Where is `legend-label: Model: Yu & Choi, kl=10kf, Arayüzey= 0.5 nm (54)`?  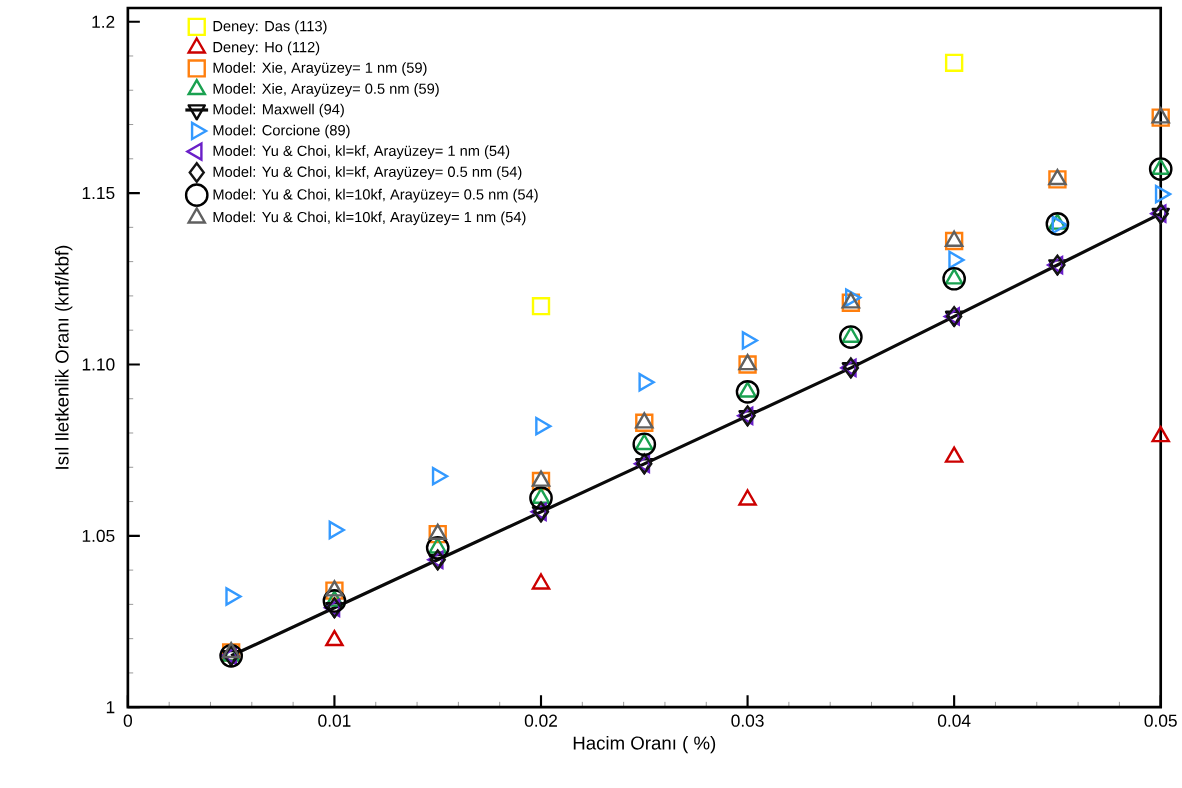 legend-label: Model: Yu & Choi, kl=10kf, Arayüzey= 0.5 nm (54) is located at coordinates (375, 195).